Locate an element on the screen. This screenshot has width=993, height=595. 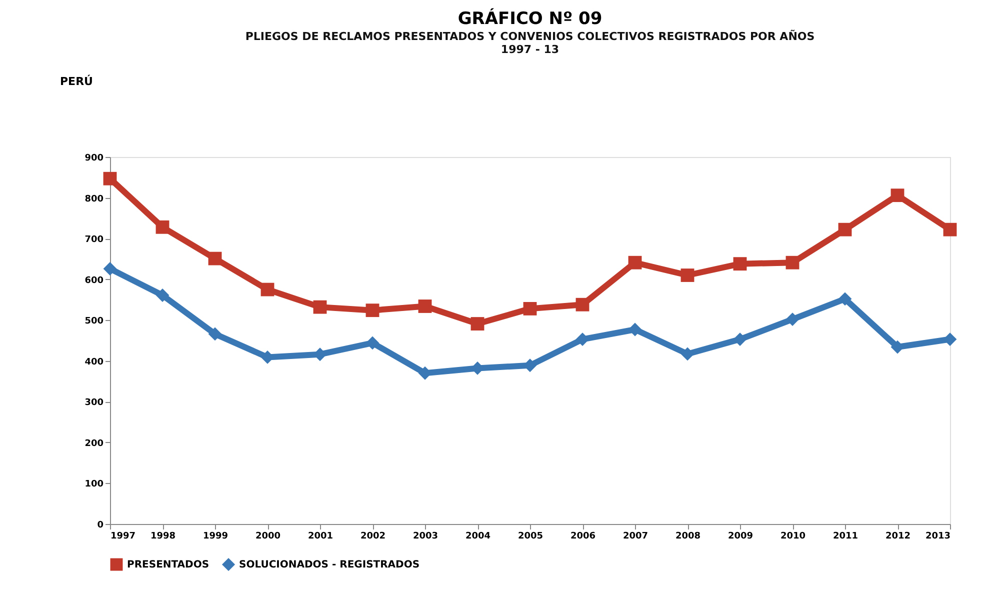
x-tick-label: 2011 is located at coordinates (845, 537).